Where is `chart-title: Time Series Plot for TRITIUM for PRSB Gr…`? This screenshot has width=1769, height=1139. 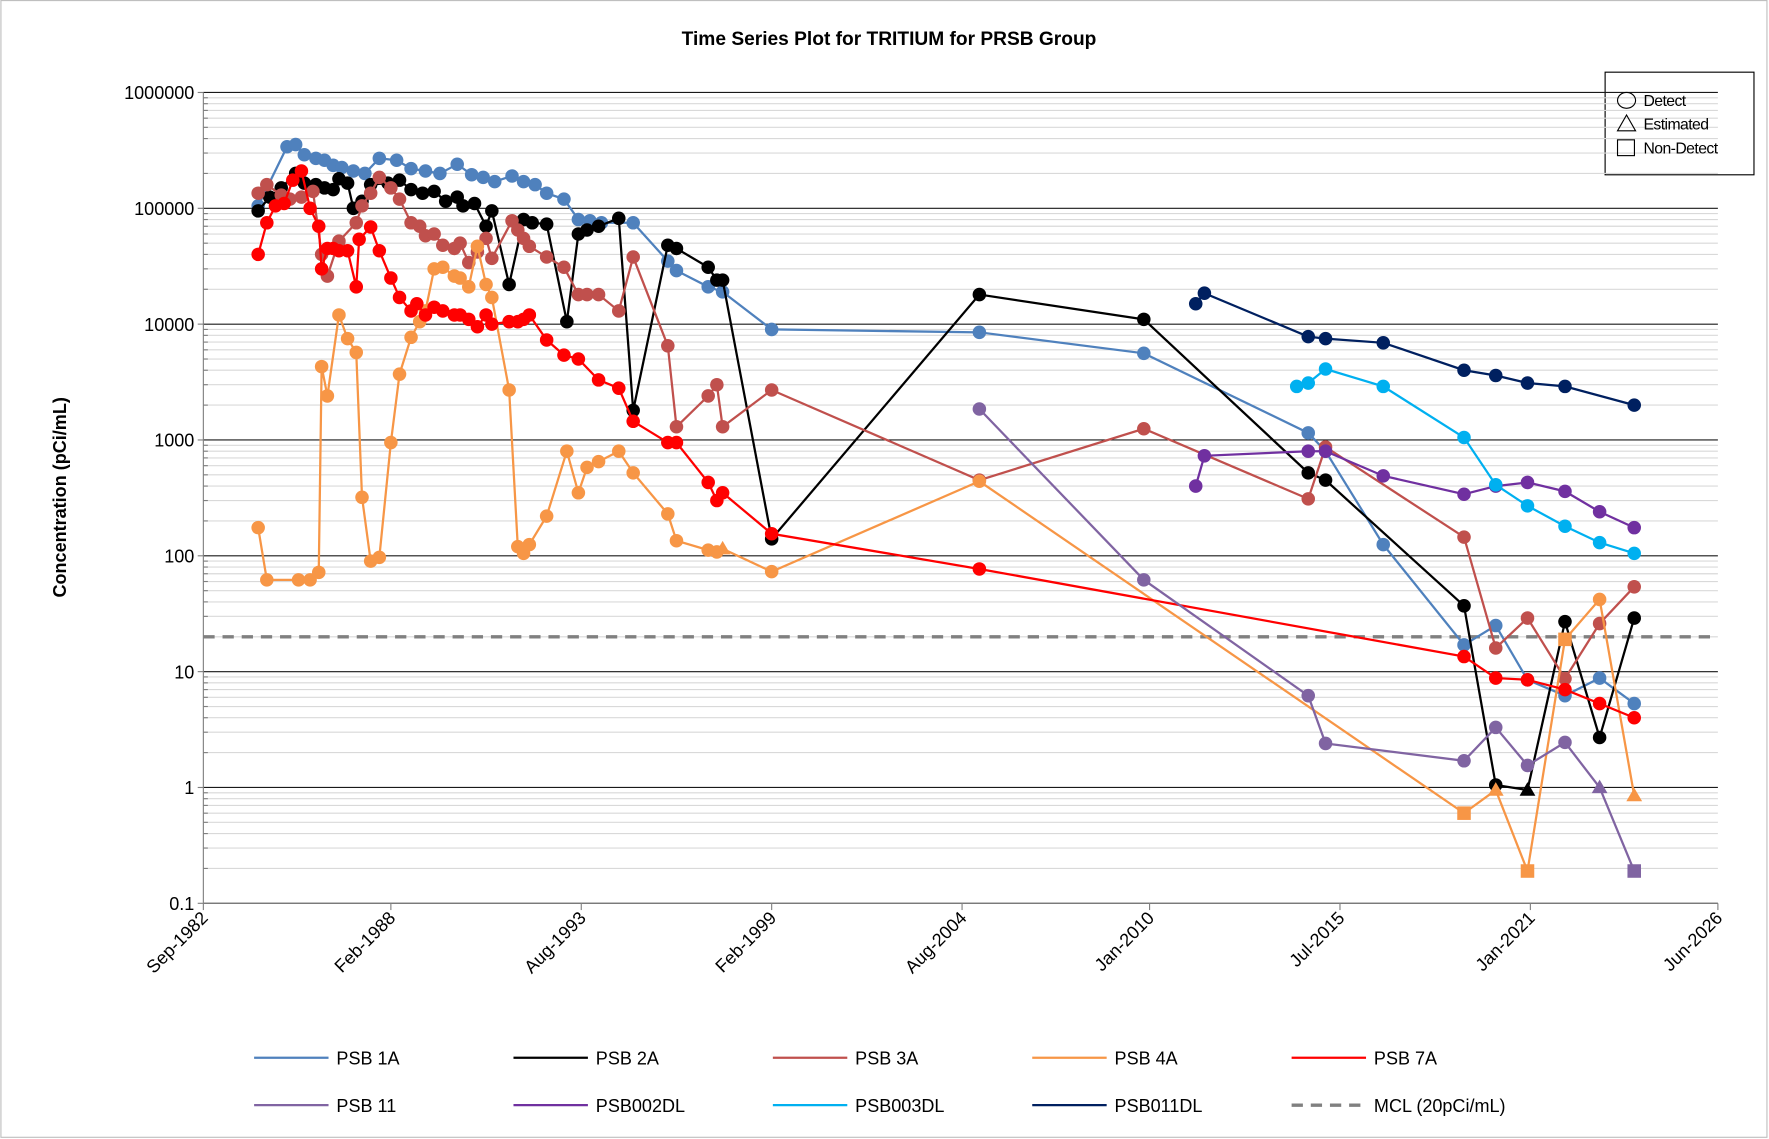 chart-title: Time Series Plot for TRITIUM for PRSB Gr… is located at coordinates (889, 39).